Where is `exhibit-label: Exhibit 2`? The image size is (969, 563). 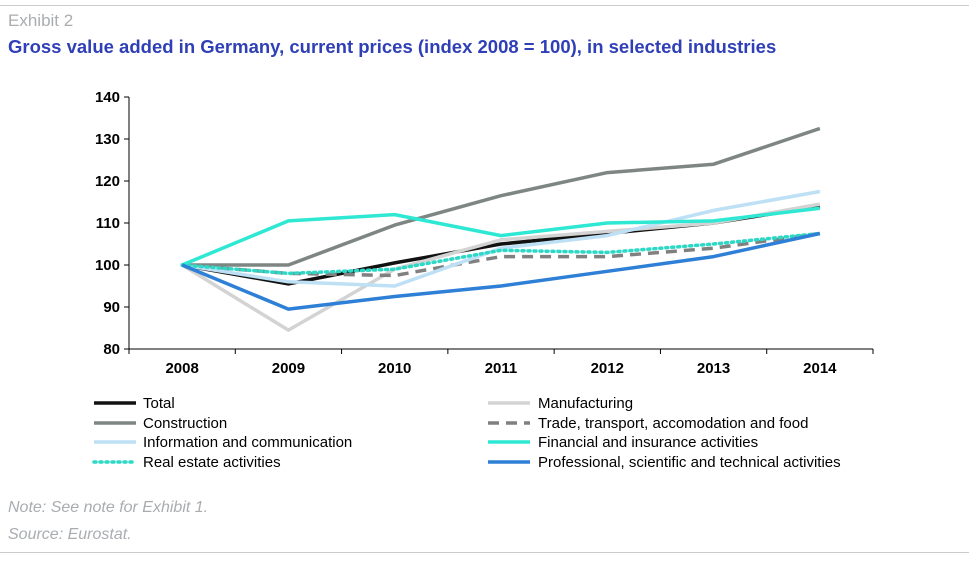
exhibit-label: Exhibit 2 is located at coordinates (41, 20).